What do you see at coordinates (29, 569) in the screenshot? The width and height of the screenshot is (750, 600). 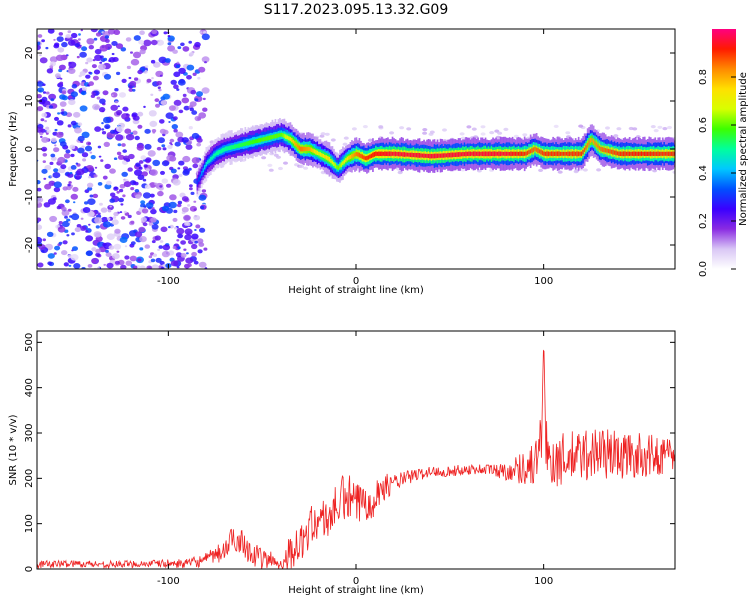 I see `y-tick-label: 0` at bounding box center [29, 569].